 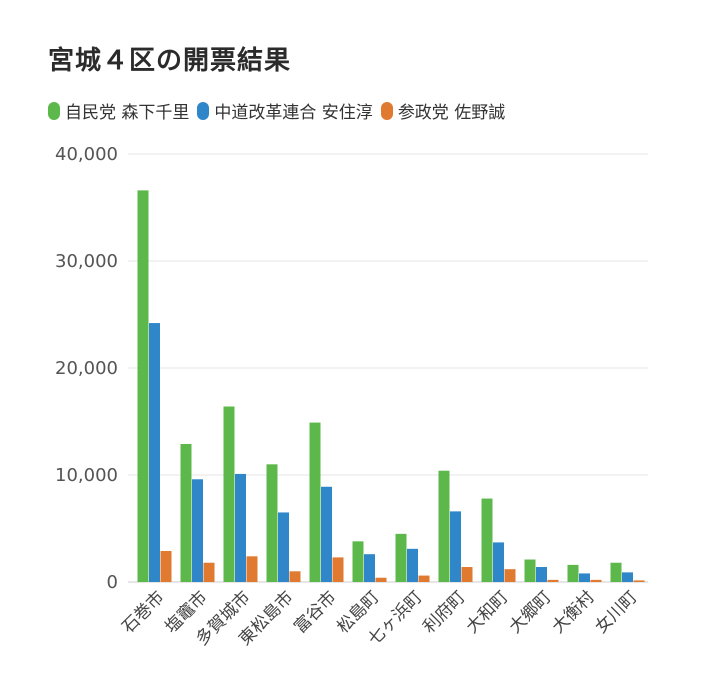 What do you see at coordinates (444, 612) in the screenshot?
I see `x-category-label: 利府町` at bounding box center [444, 612].